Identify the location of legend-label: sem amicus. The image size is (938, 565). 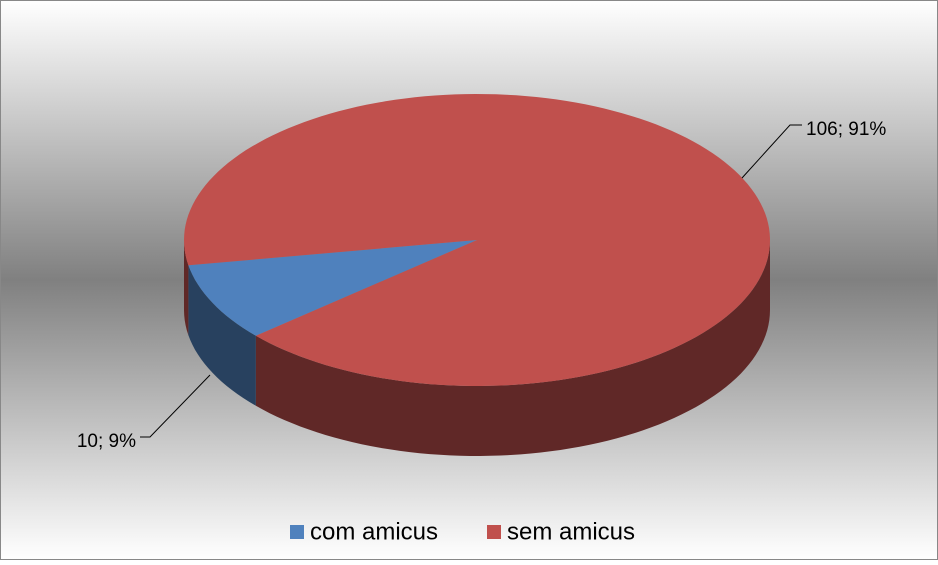
(571, 531).